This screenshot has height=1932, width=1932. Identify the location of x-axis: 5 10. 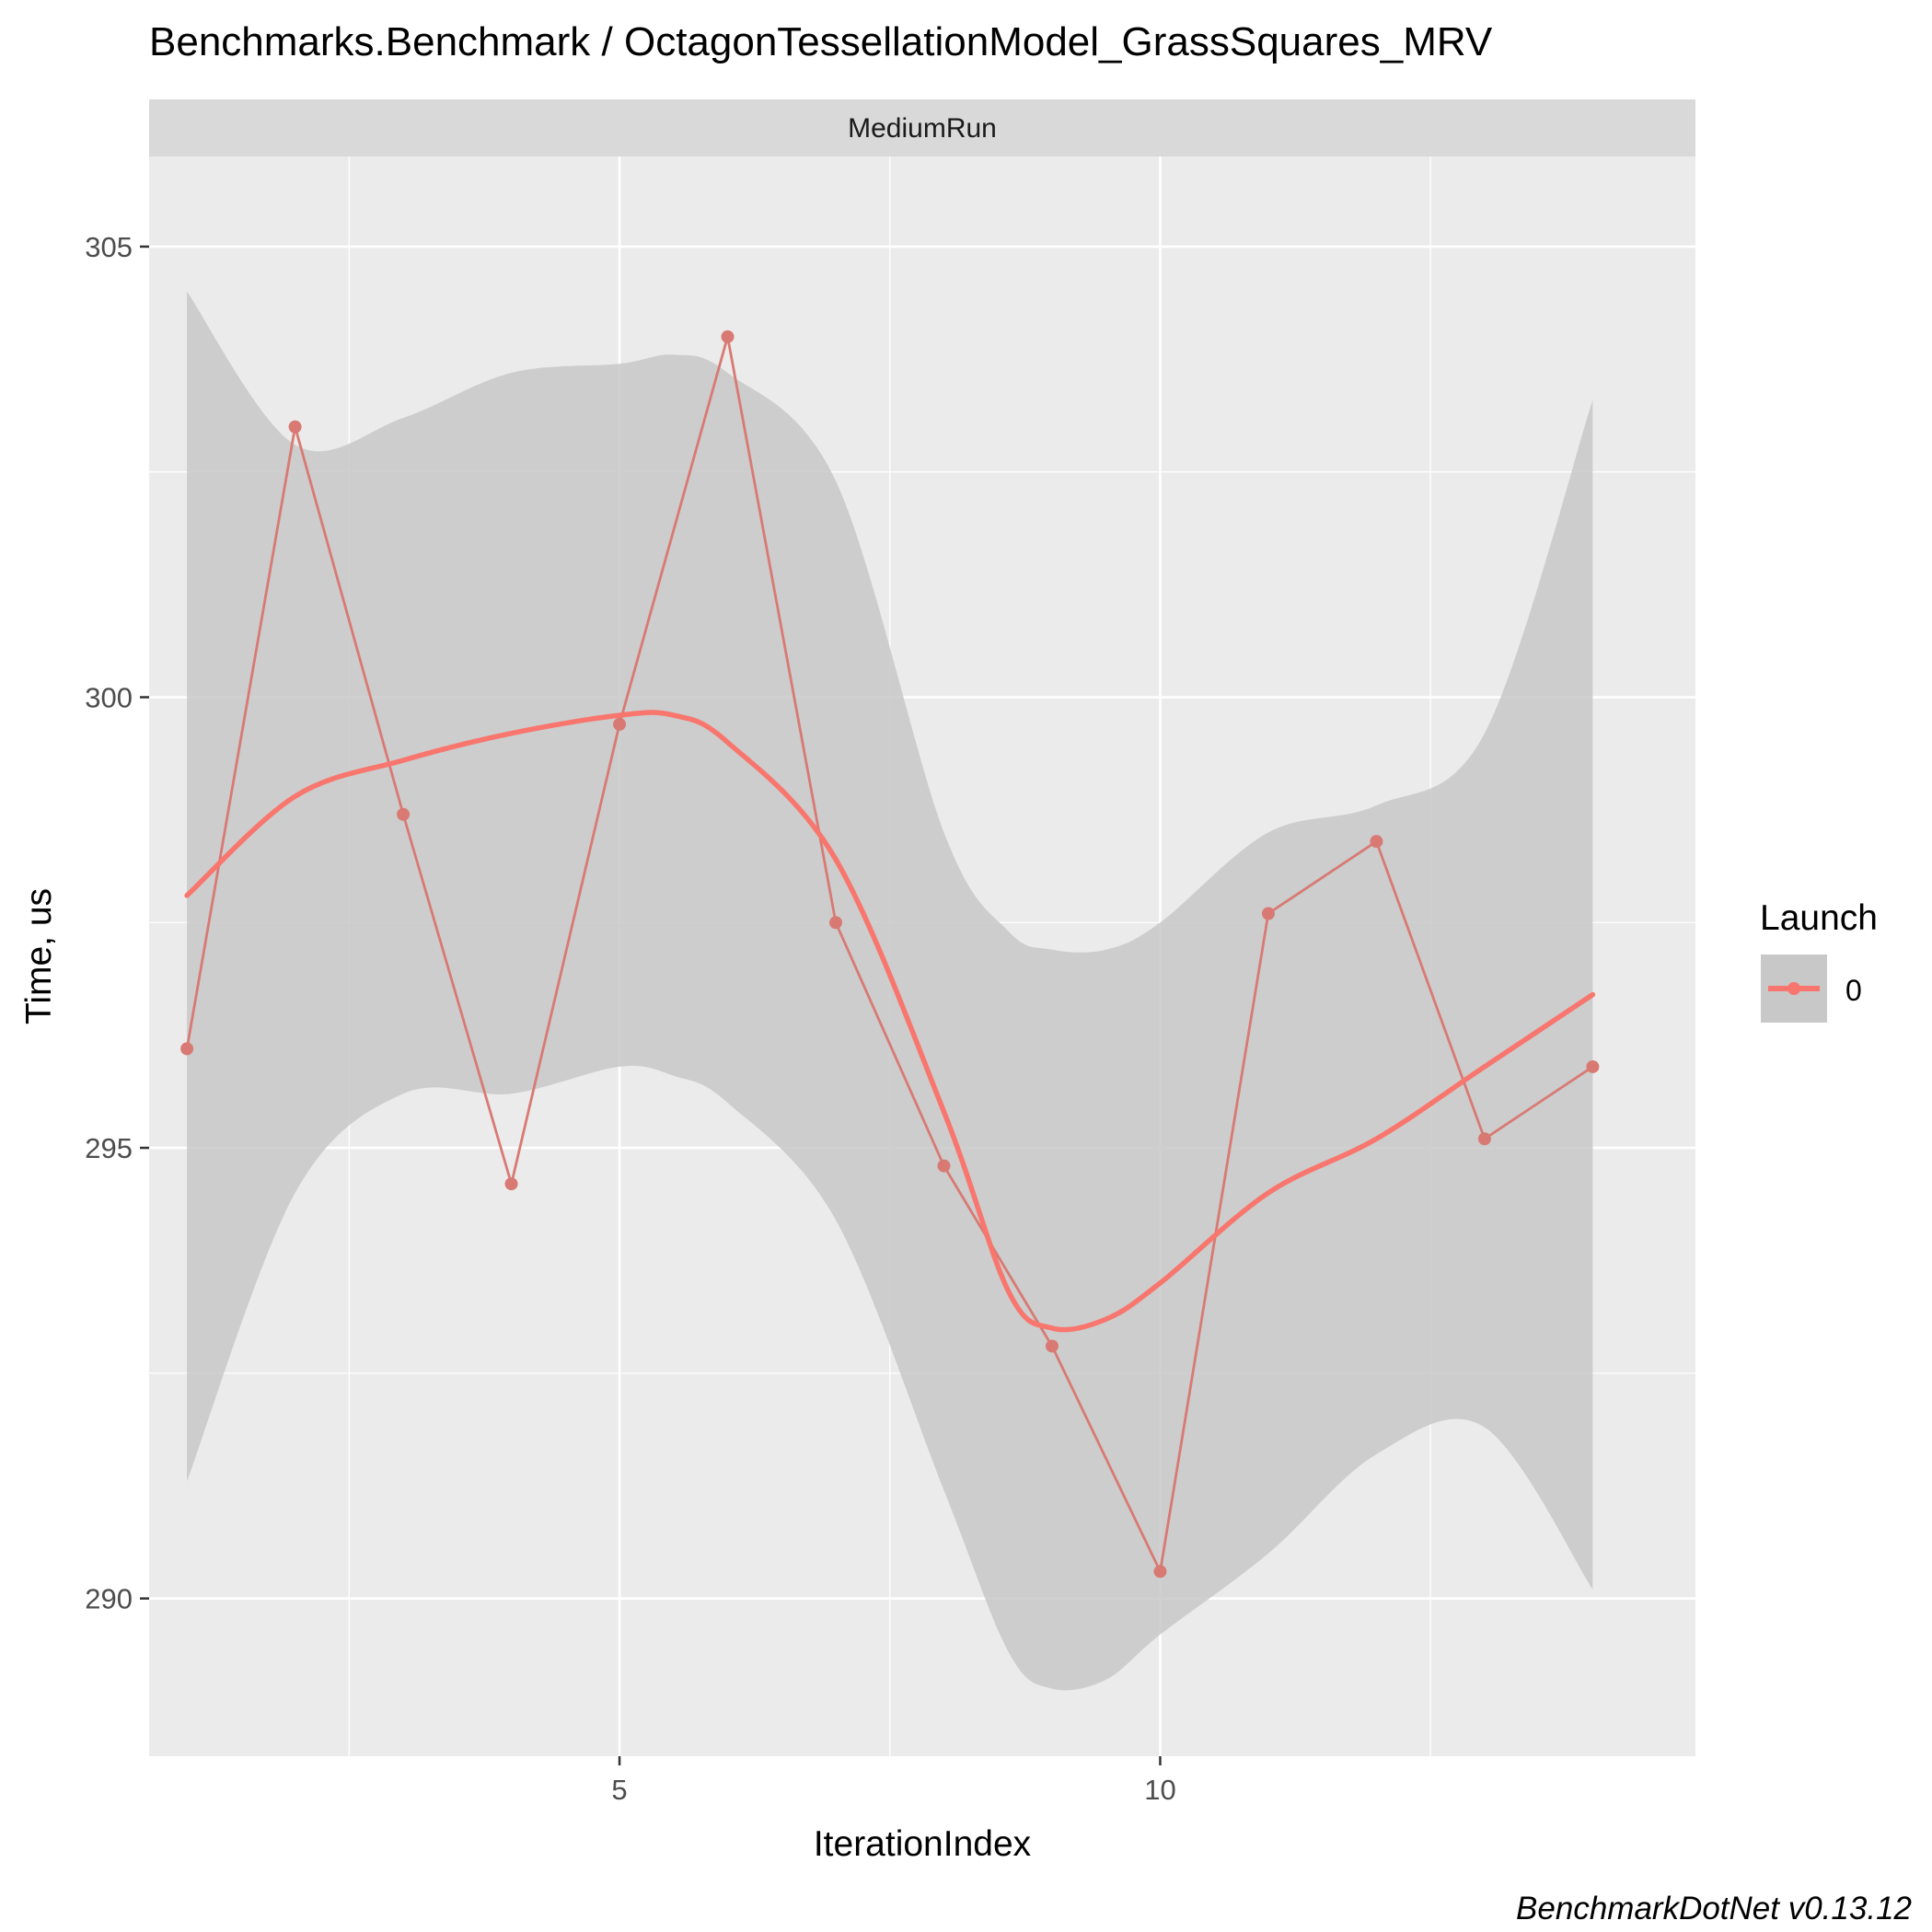
(894, 1781).